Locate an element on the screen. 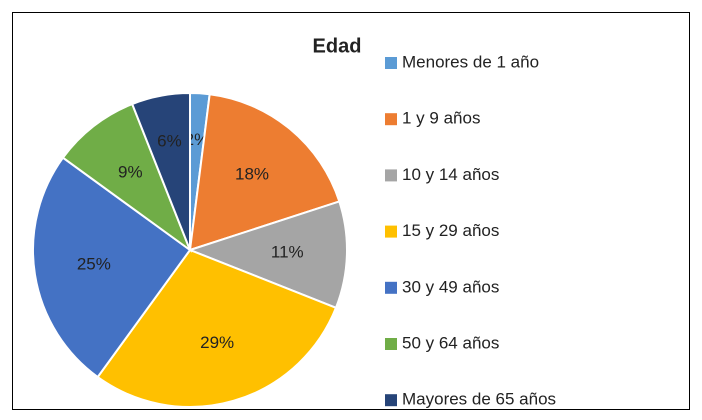 The width and height of the screenshot is (702, 420). legend-label: 1 y 9 años is located at coordinates (441, 118).